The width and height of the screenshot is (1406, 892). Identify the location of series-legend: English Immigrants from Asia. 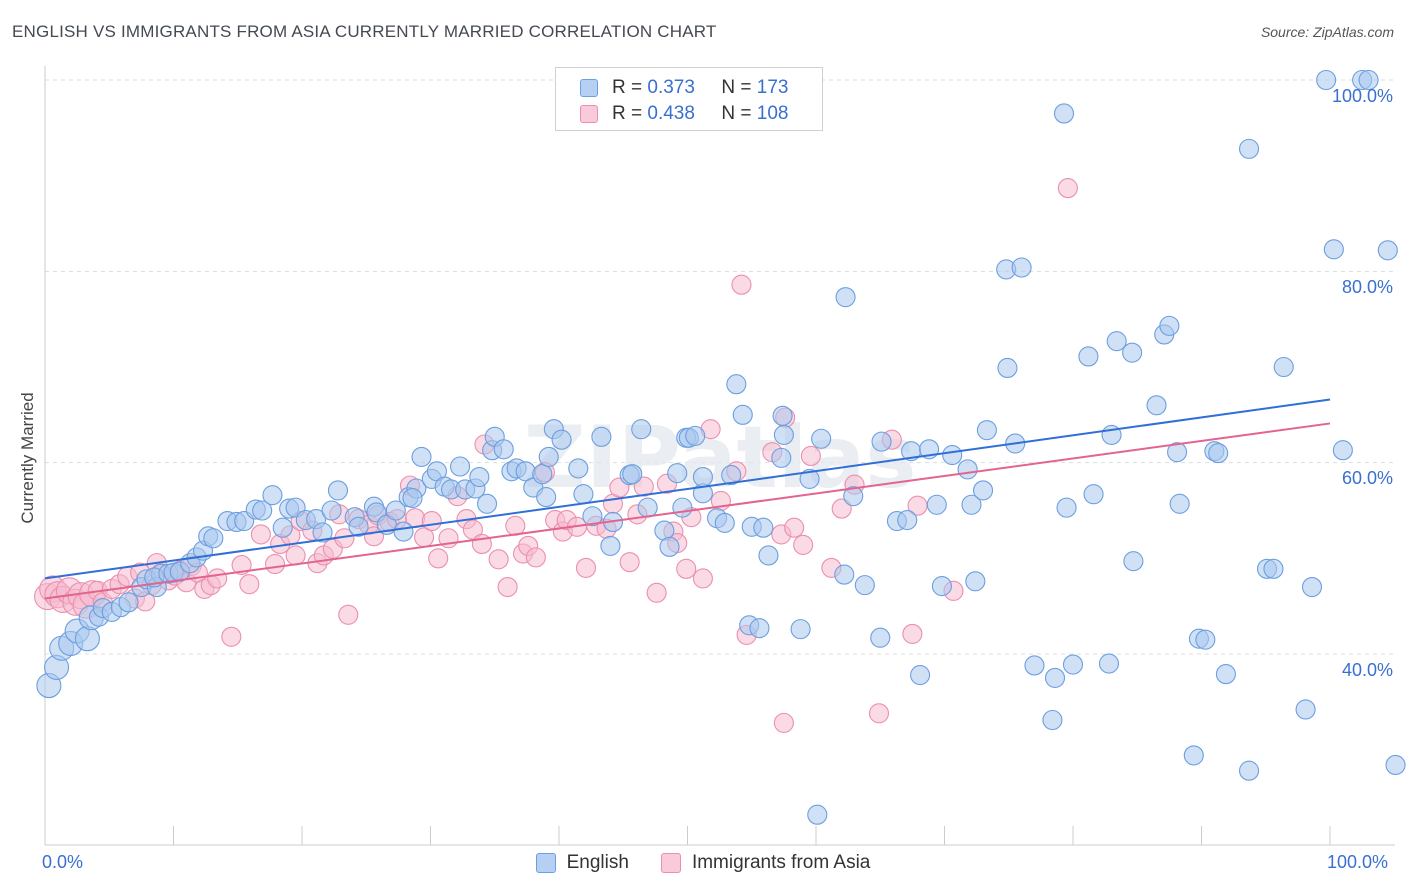
(703, 863).